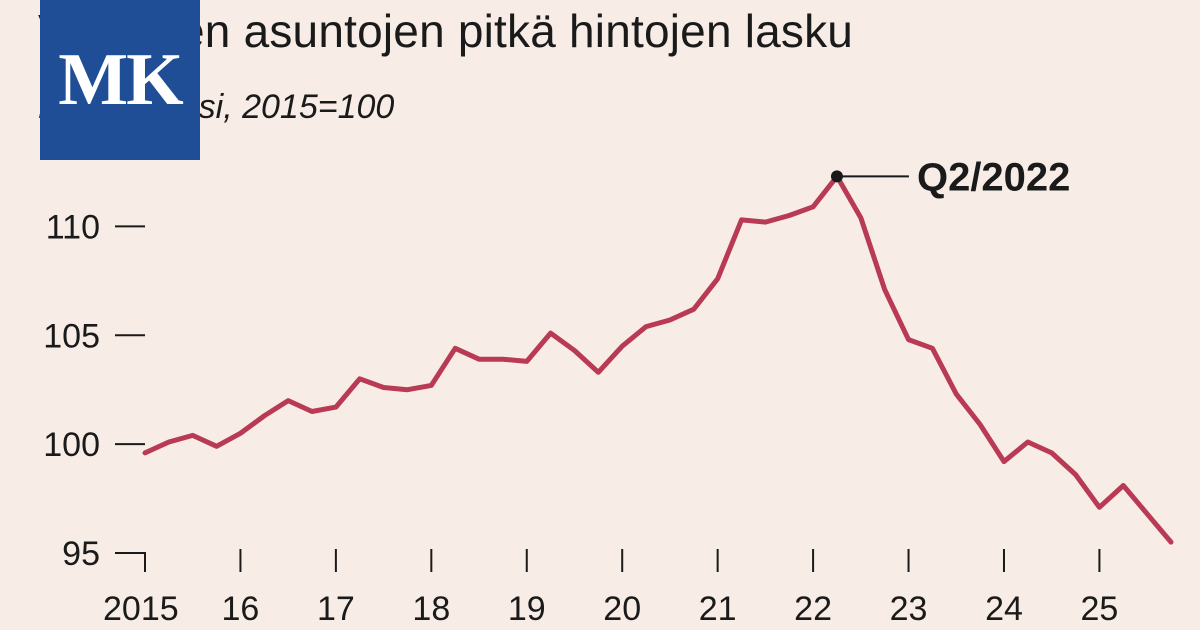 Image resolution: width=1200 pixels, height=630 pixels. I want to click on x-axis-tick-label: 20, so click(622, 609).